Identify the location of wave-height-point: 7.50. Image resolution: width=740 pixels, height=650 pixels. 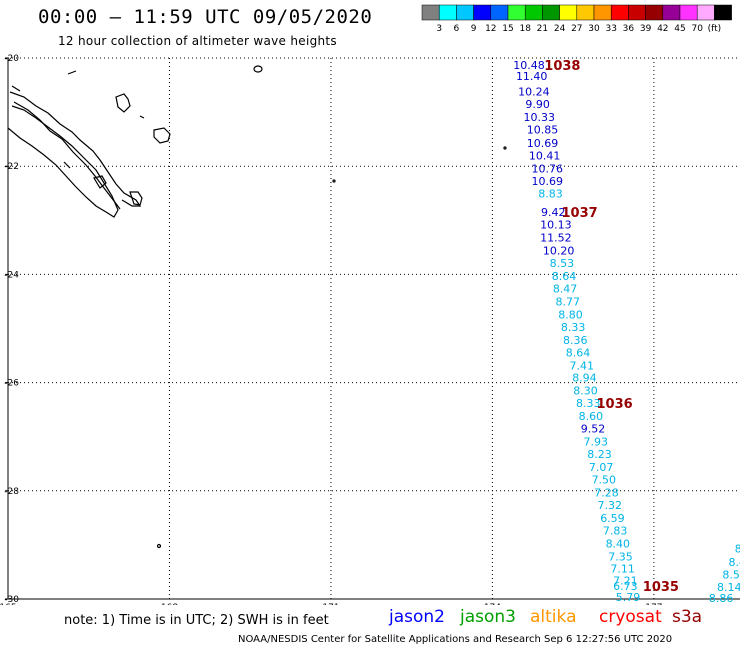
(604, 479).